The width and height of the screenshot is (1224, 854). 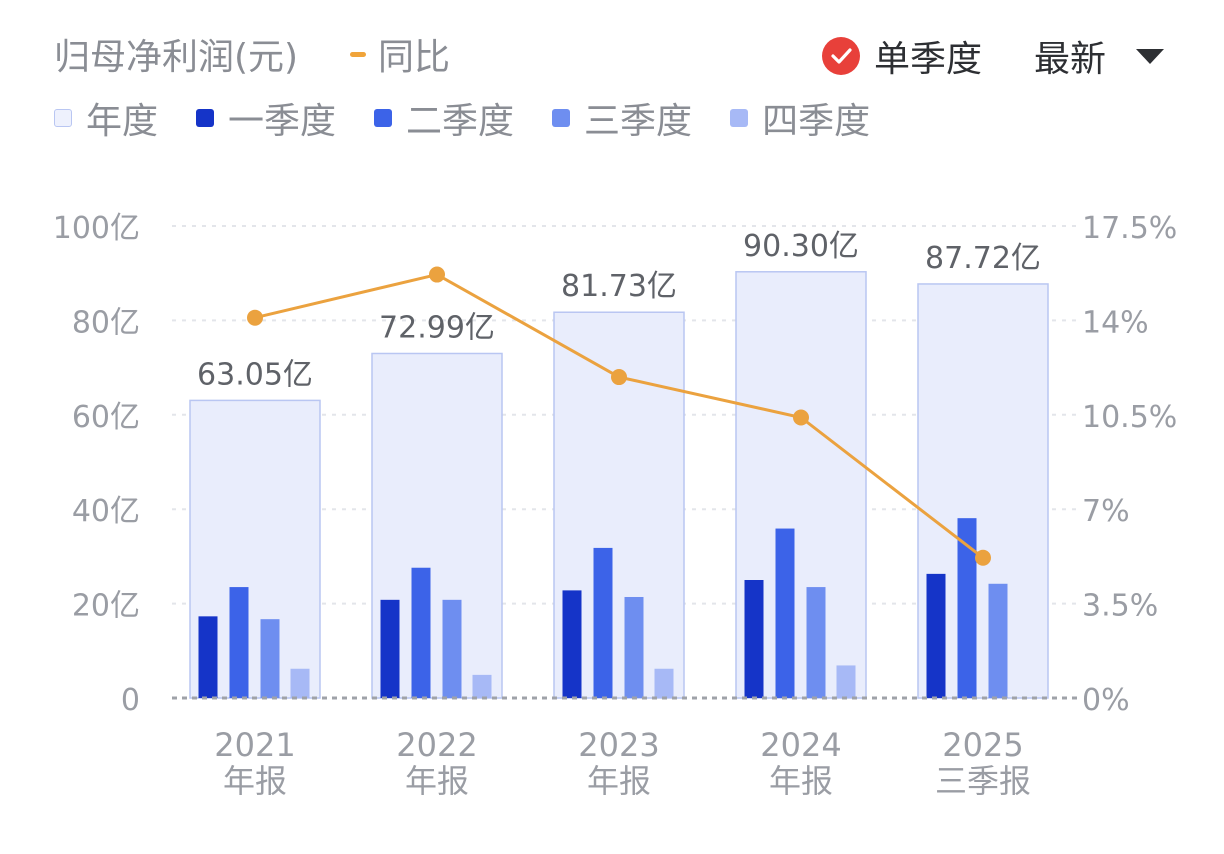 I want to click on legend-item-q2: 二季度, so click(x=444, y=118).